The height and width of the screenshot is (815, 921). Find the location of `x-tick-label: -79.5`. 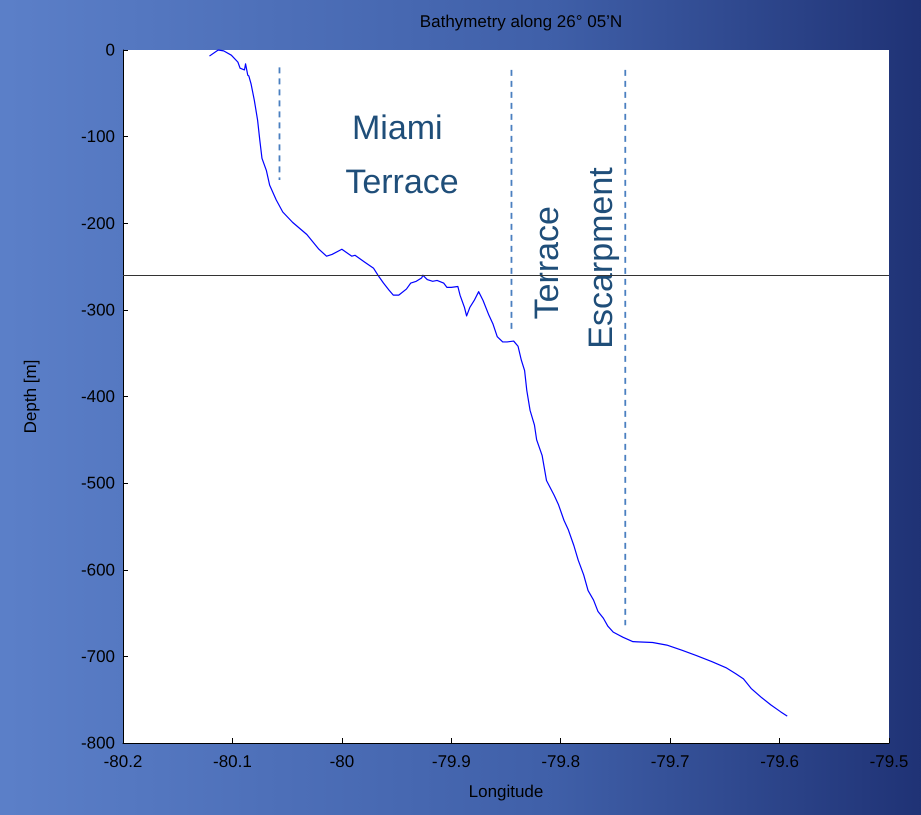

x-tick-label: -79.5 is located at coordinates (889, 761).